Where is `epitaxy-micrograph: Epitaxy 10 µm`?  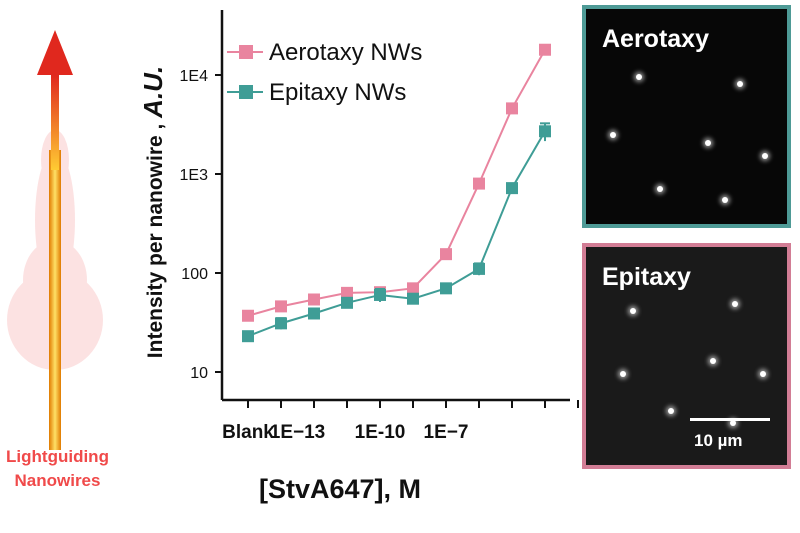 epitaxy-micrograph: Epitaxy 10 µm is located at coordinates (686, 356).